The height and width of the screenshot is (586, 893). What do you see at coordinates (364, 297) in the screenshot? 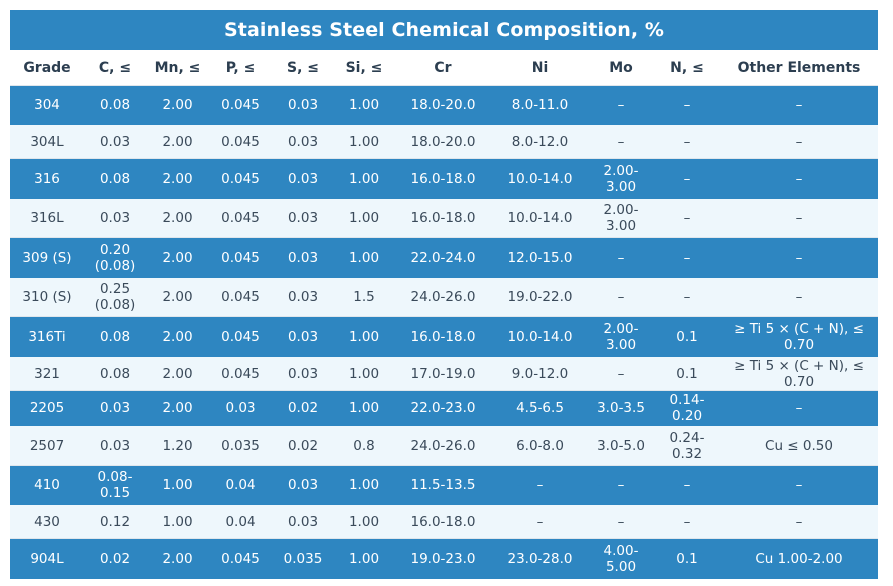
I see `cell-silicon: 1.5` at bounding box center [364, 297].